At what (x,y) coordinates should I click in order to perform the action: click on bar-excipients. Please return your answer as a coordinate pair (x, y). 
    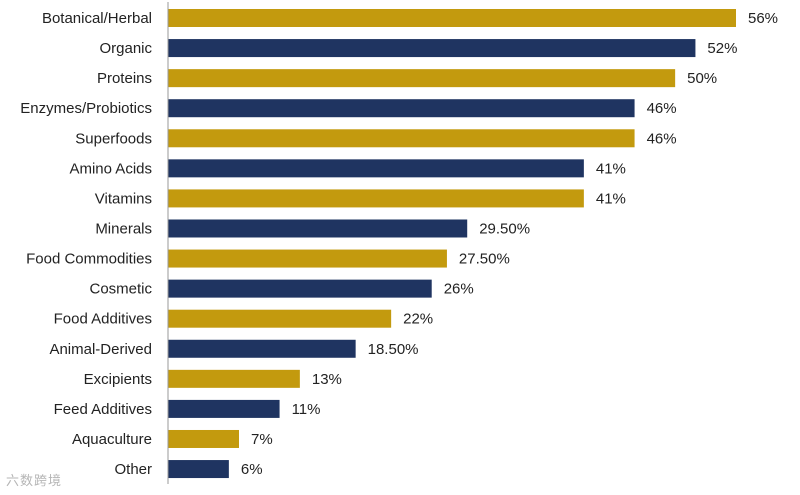
    Looking at the image, I should click on (234, 378).